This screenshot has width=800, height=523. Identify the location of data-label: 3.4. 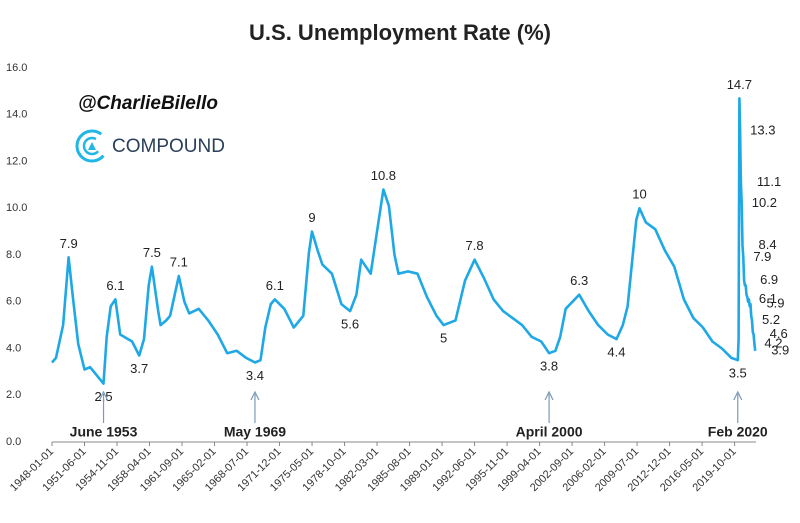
(255, 375).